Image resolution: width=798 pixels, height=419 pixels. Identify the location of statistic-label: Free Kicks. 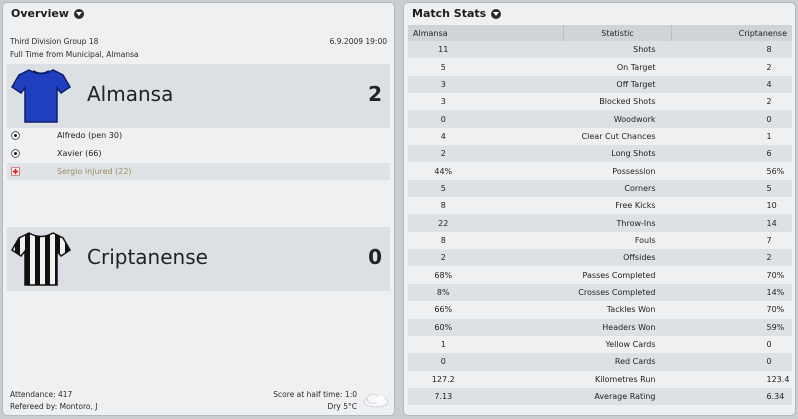
(635, 206).